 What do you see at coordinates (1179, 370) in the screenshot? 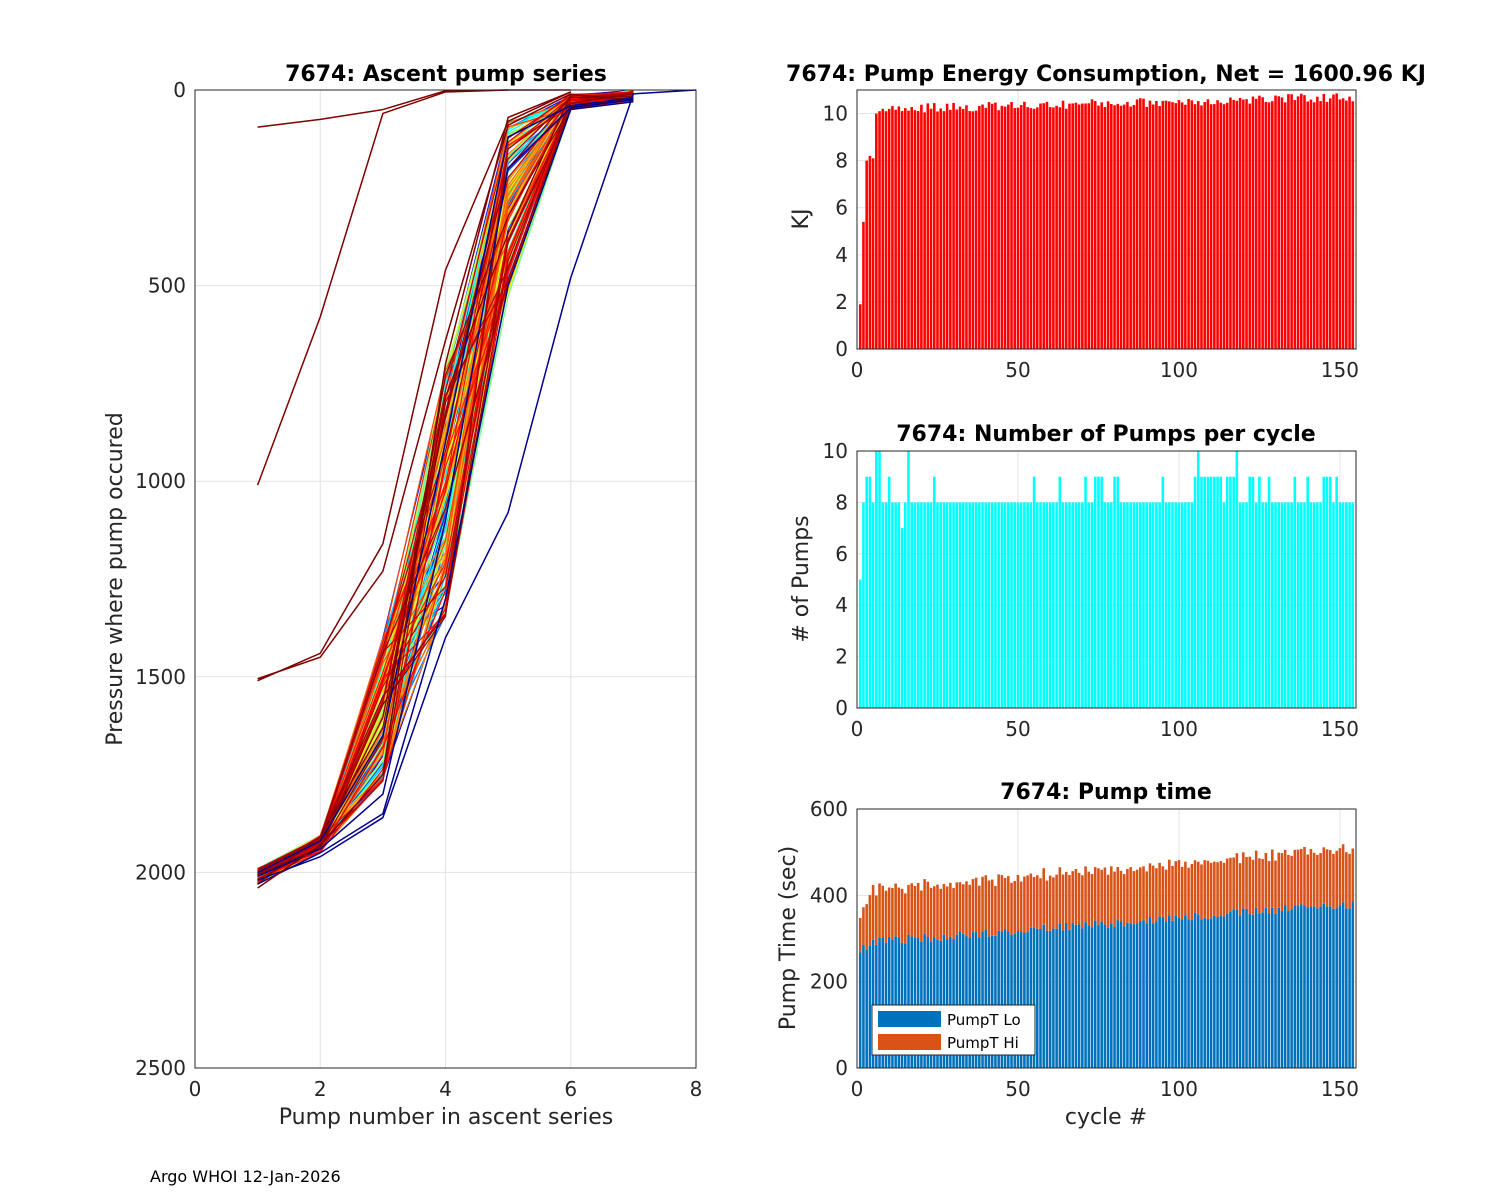
I see `x-tick-label: 100` at bounding box center [1179, 370].